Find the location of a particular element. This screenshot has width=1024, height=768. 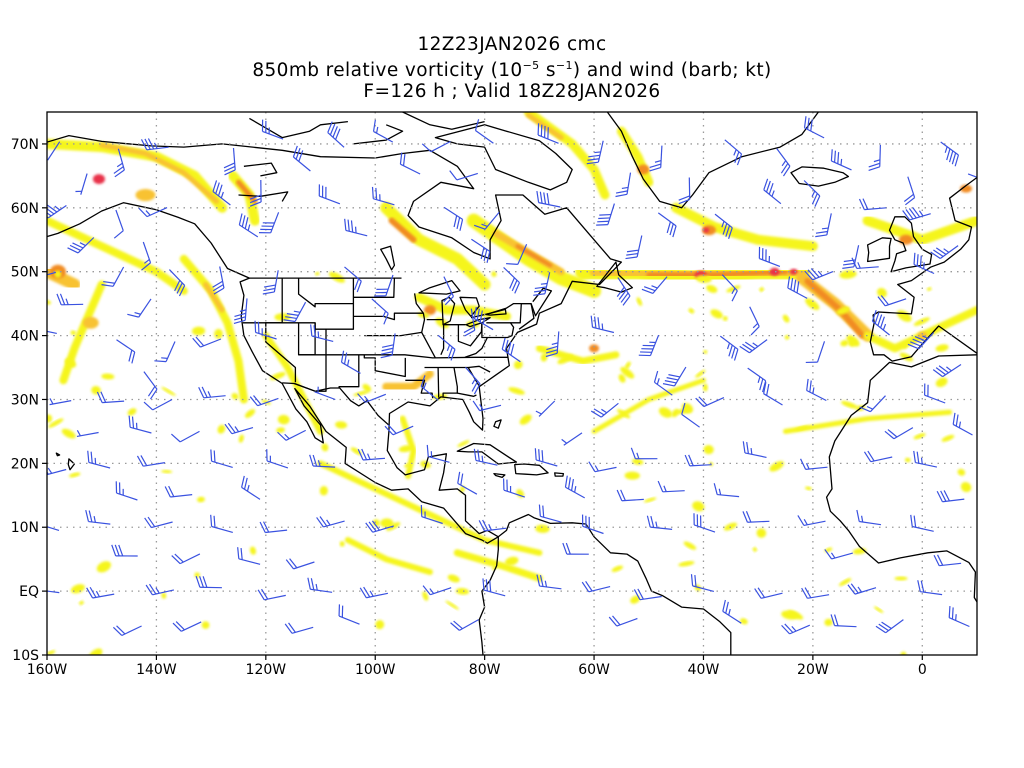

lake-winnipeg is located at coordinates (388, 258).